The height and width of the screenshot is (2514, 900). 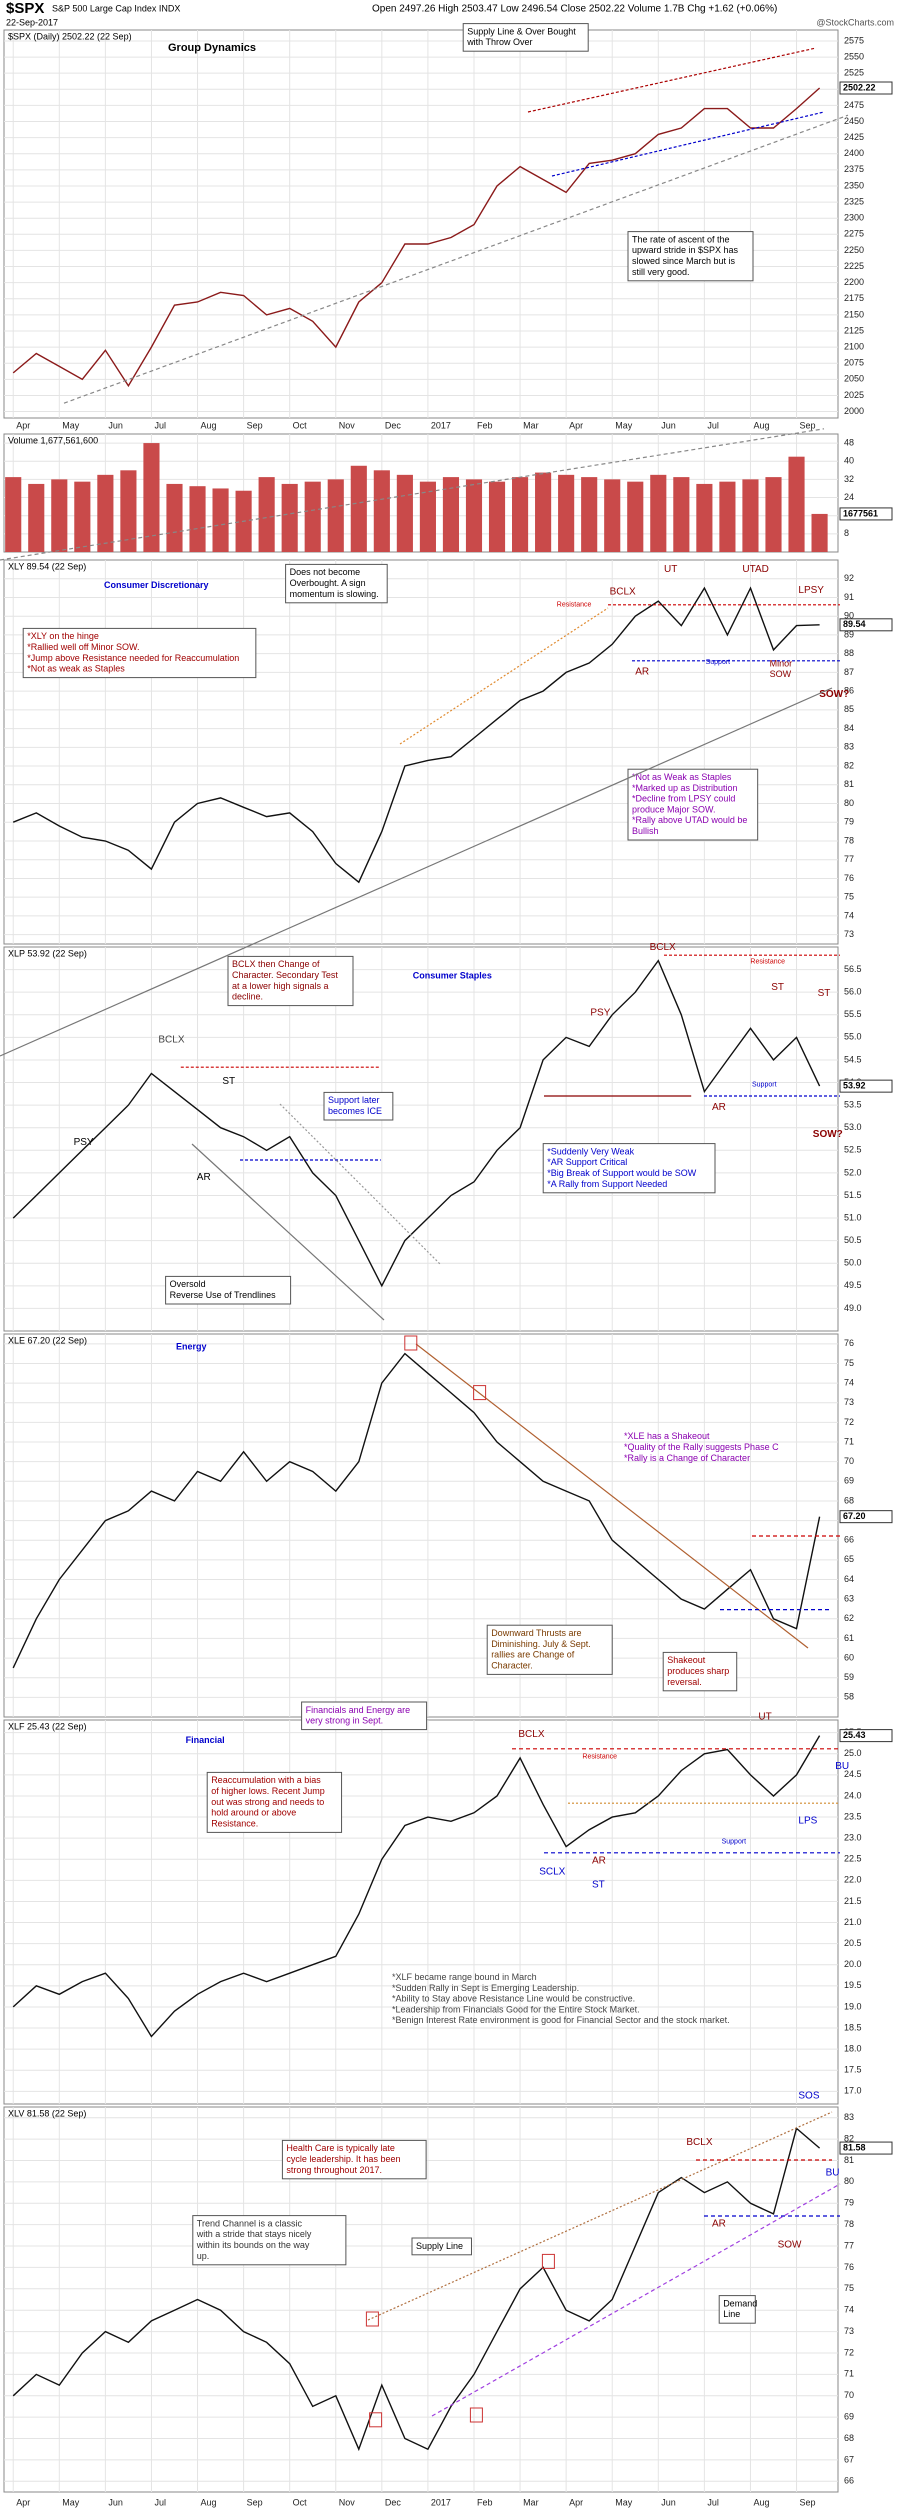 I want to click on annotation: with Throw Over, so click(x=499, y=42).